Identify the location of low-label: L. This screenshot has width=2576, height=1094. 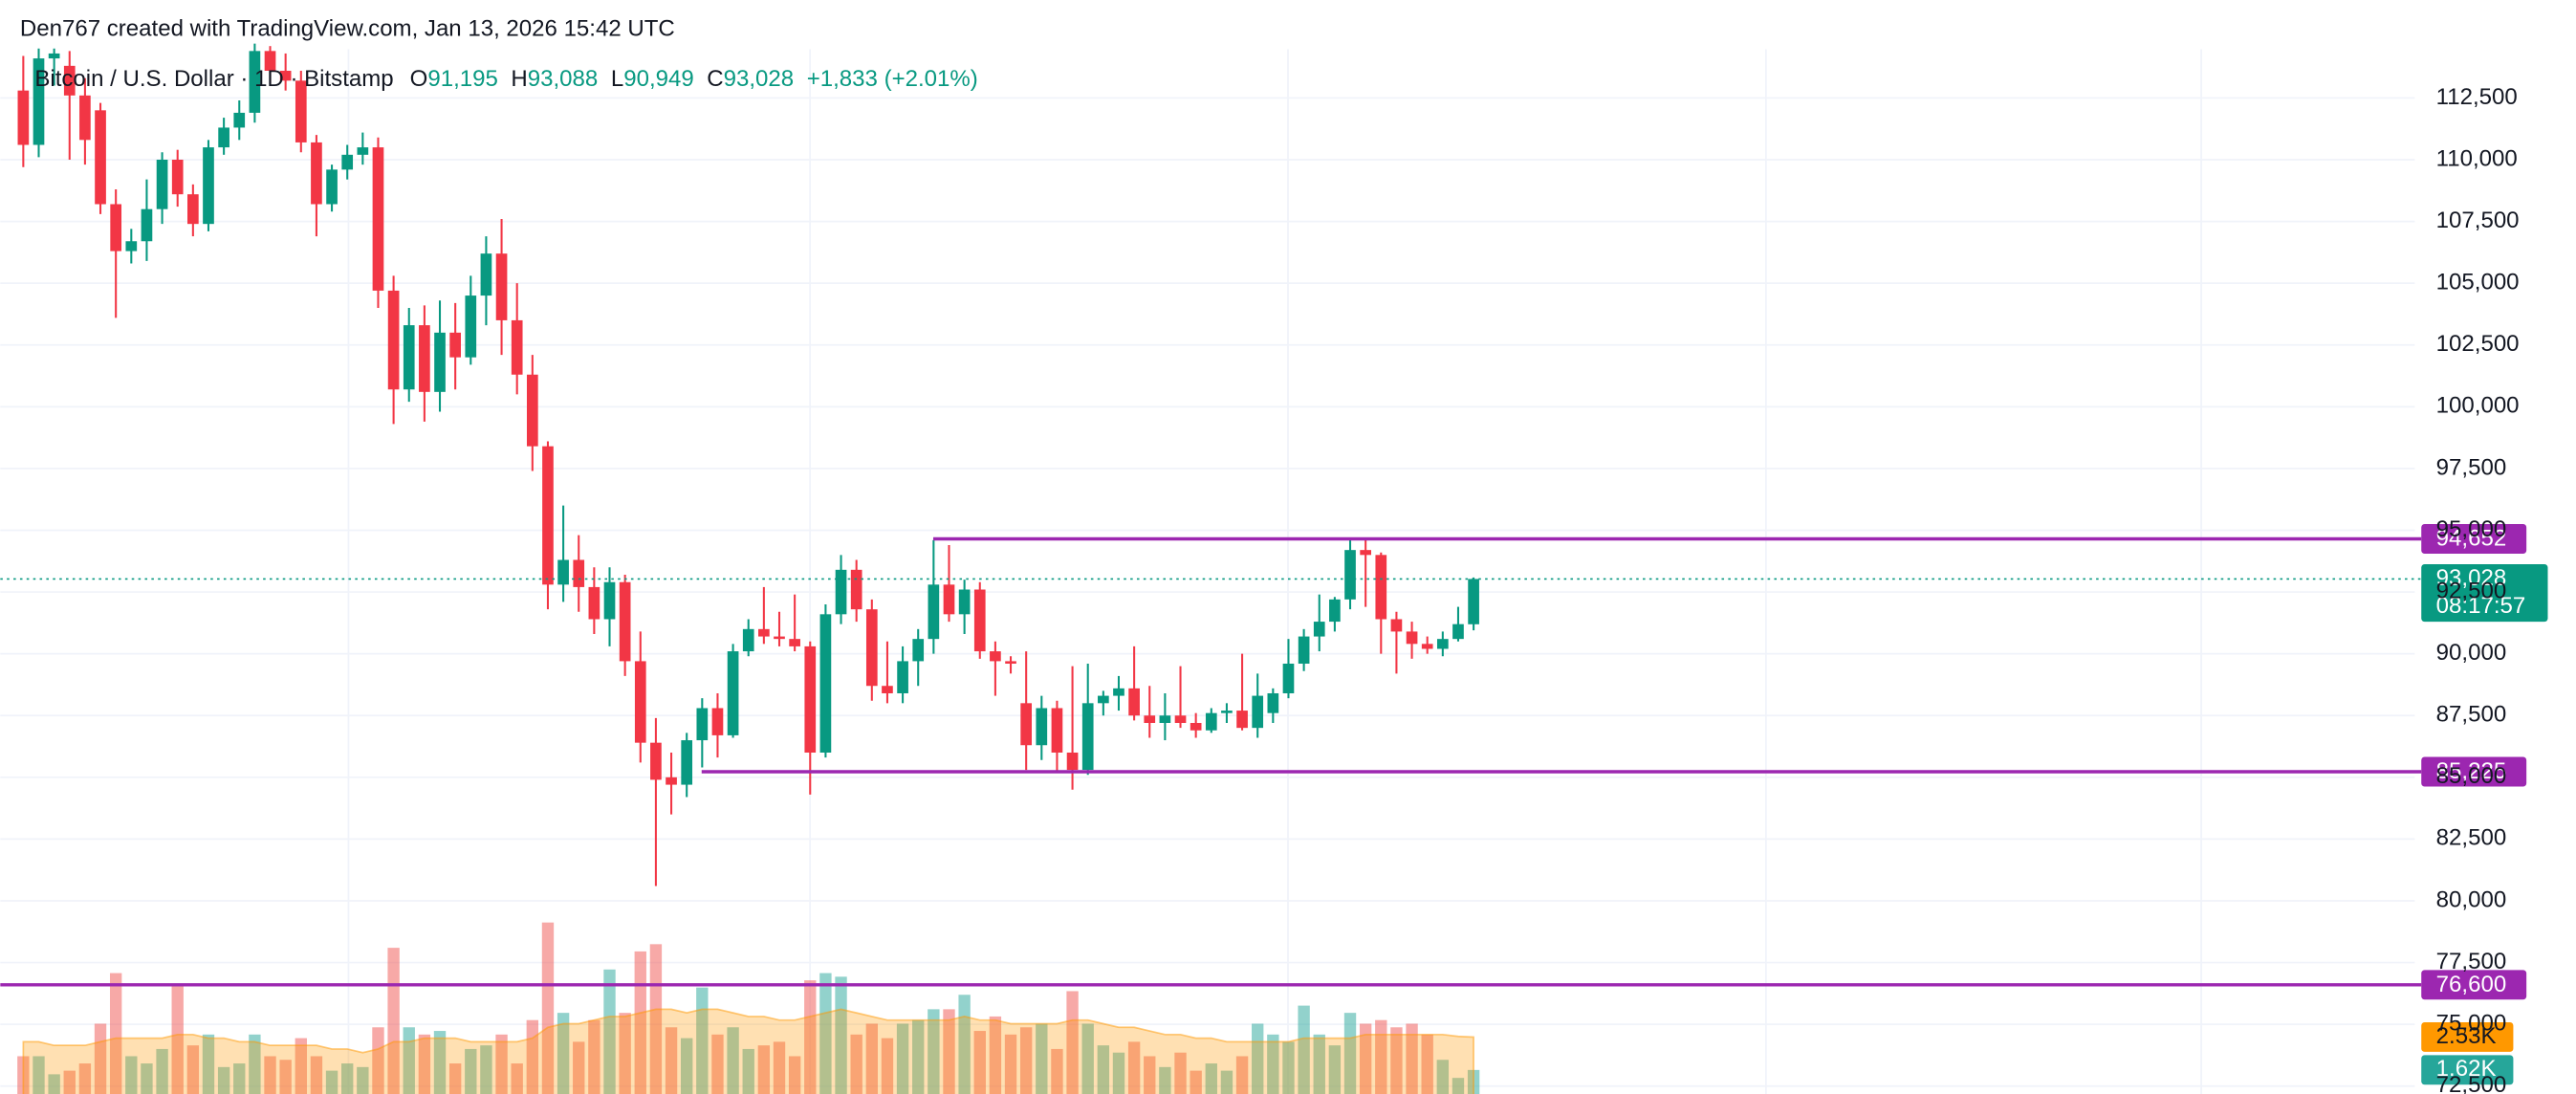
(617, 80).